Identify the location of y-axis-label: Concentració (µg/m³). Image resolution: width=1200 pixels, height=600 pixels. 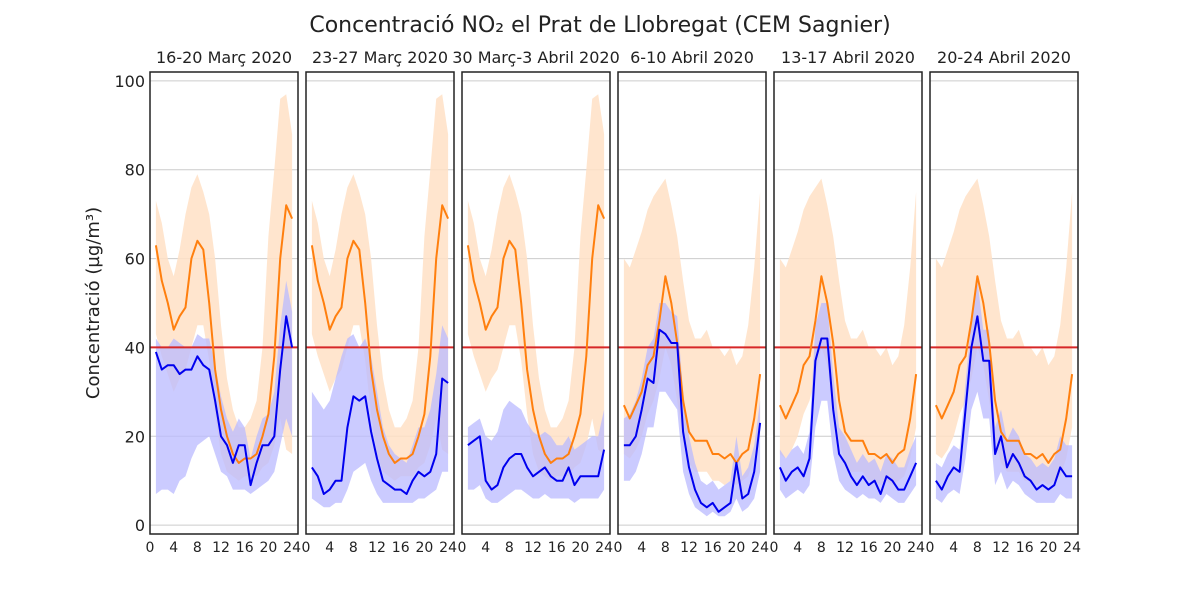
(93, 303).